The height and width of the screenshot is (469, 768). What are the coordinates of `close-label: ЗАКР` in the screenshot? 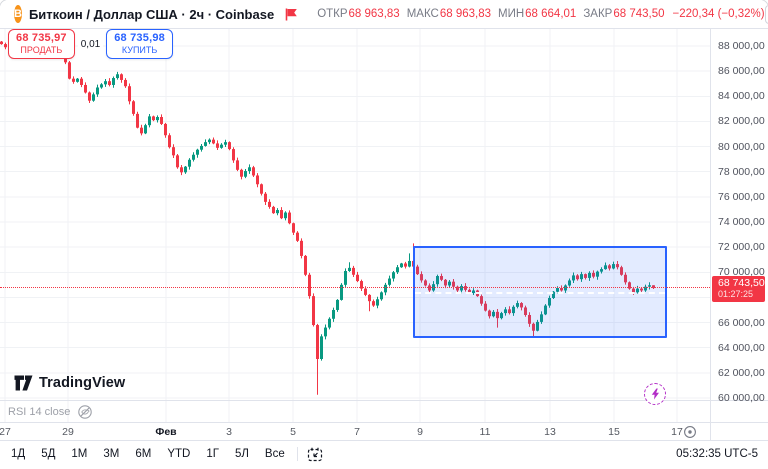 It's located at (598, 14).